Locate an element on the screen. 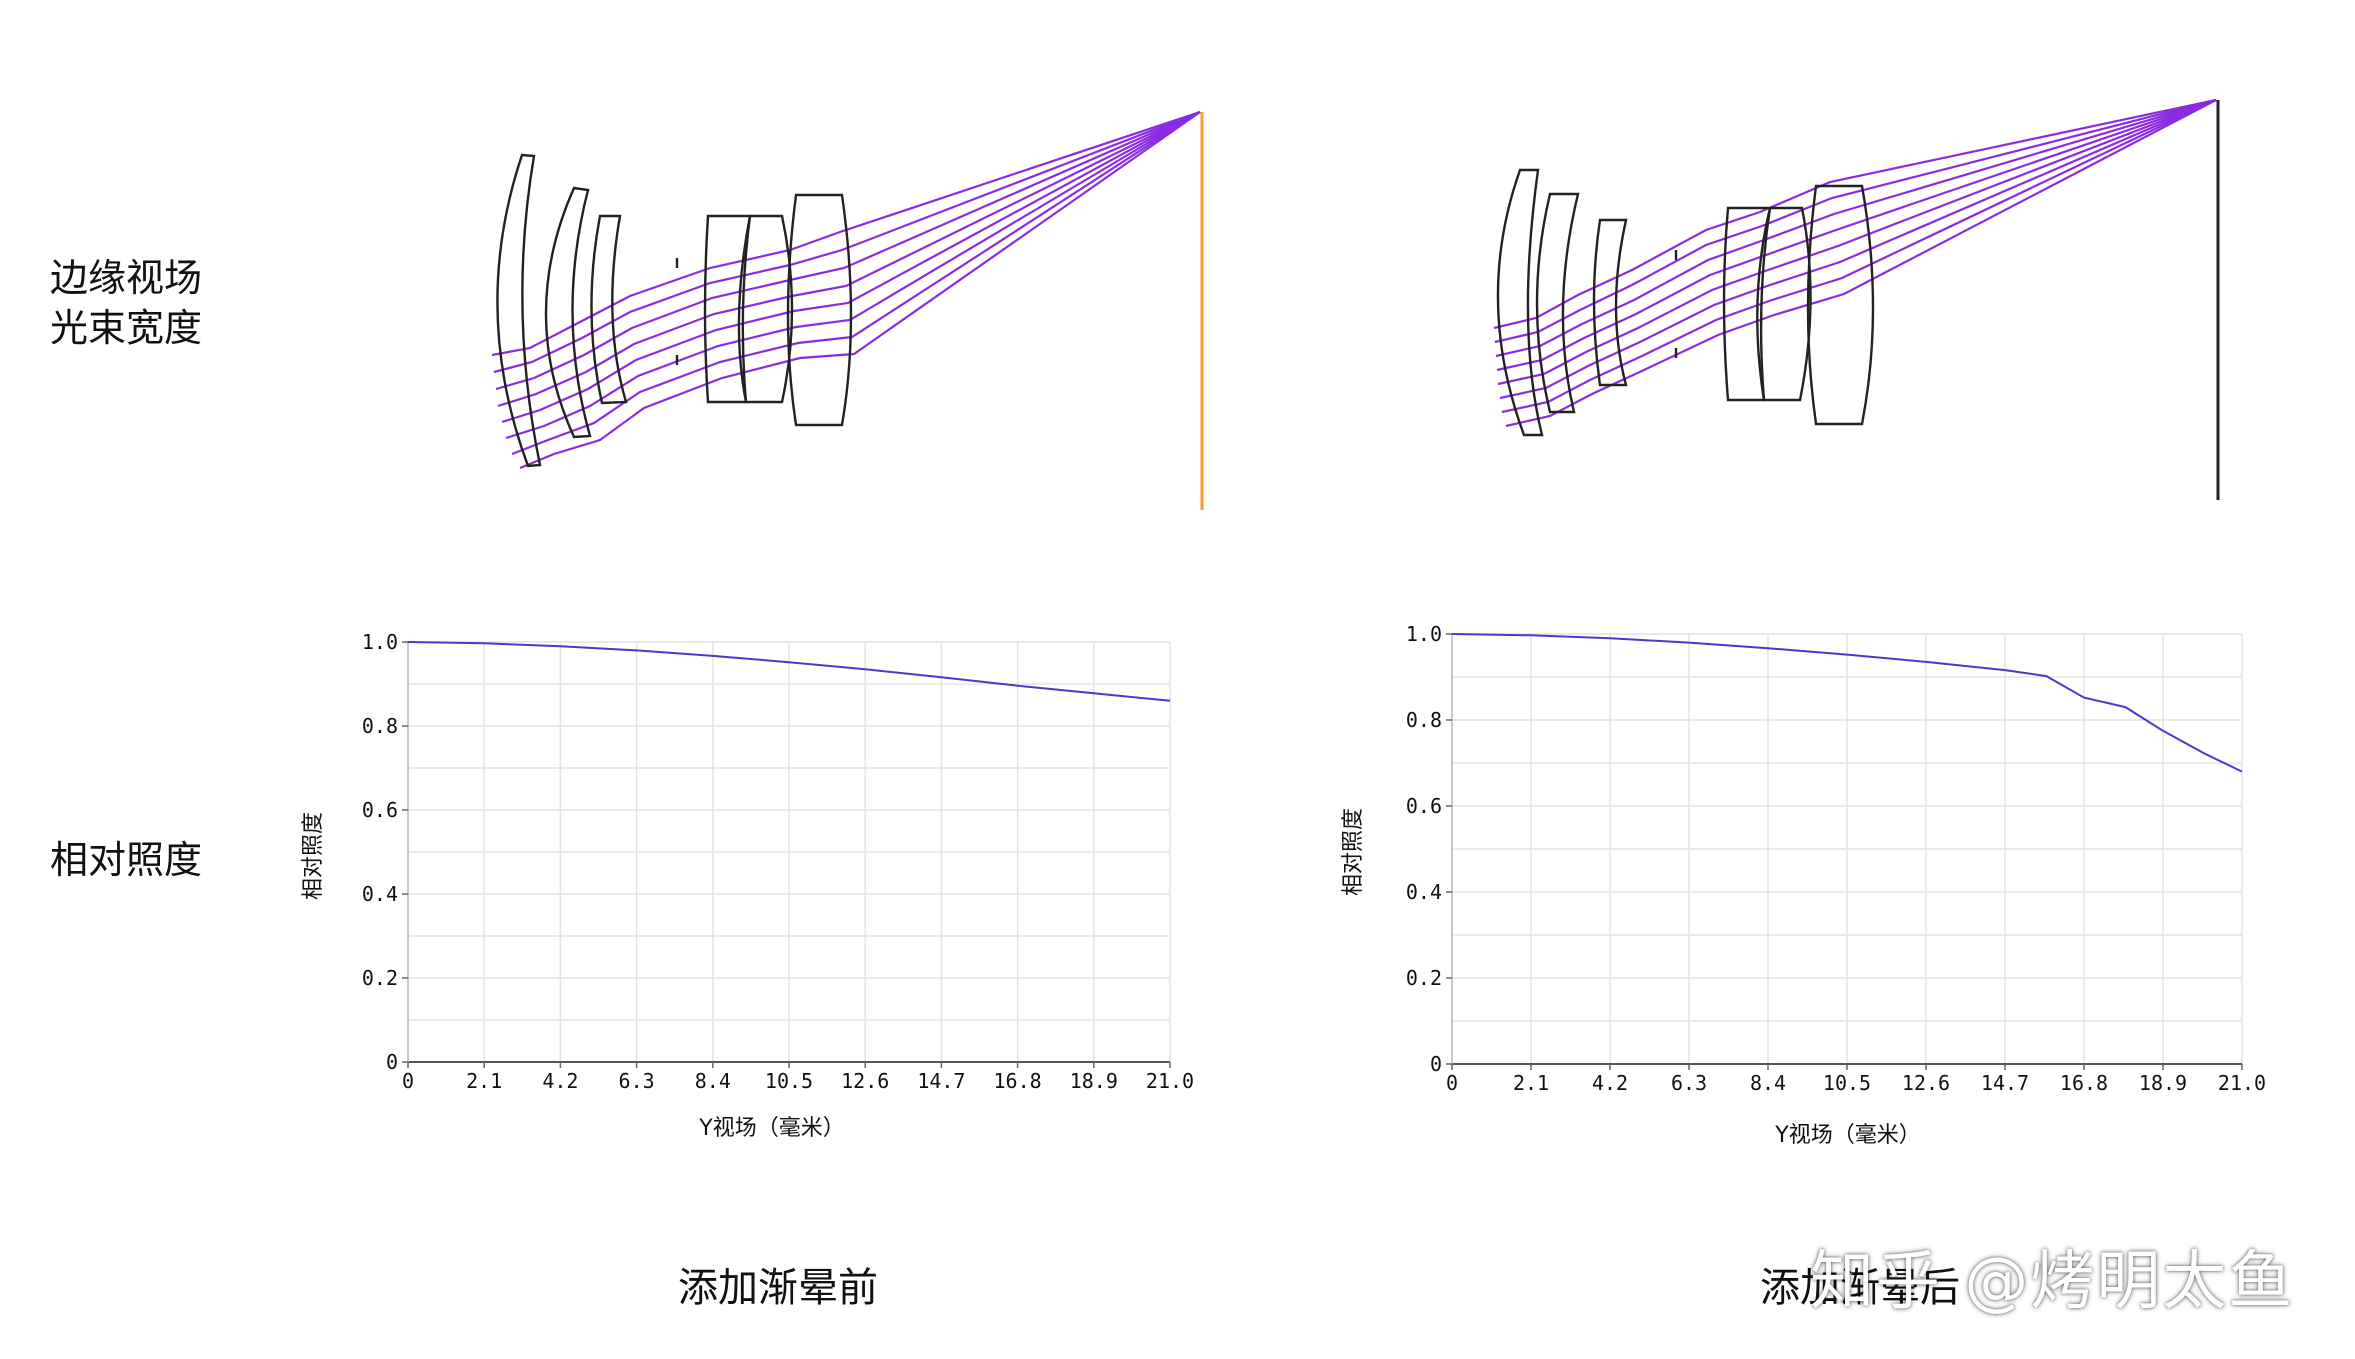 This screenshot has height=1359, width=2355. yticks-after: 0 0.2 0.4 0.6 0.8 1.0 is located at coordinates (1429, 849).